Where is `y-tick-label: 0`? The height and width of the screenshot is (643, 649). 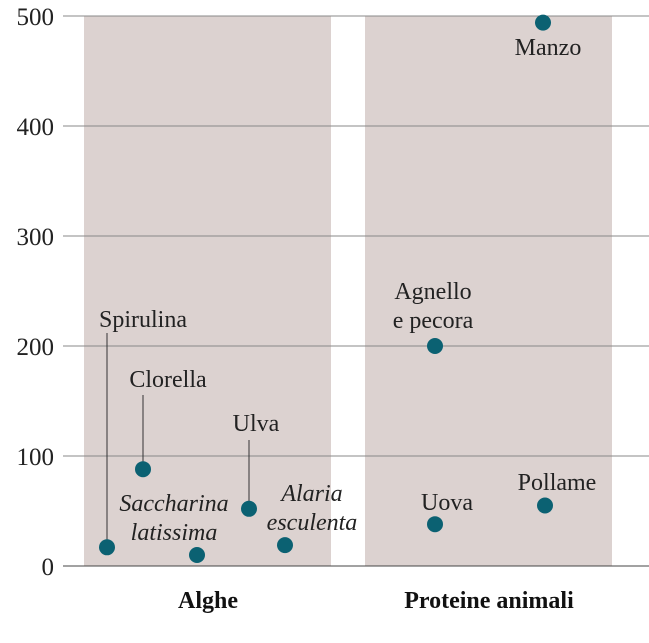
y-tick-label: 0 is located at coordinates (48, 567).